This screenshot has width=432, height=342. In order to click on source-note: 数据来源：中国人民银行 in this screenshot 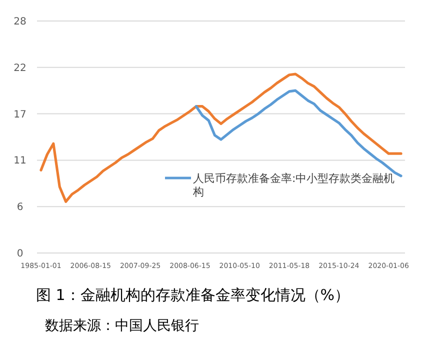, I will do `click(122, 326)`.